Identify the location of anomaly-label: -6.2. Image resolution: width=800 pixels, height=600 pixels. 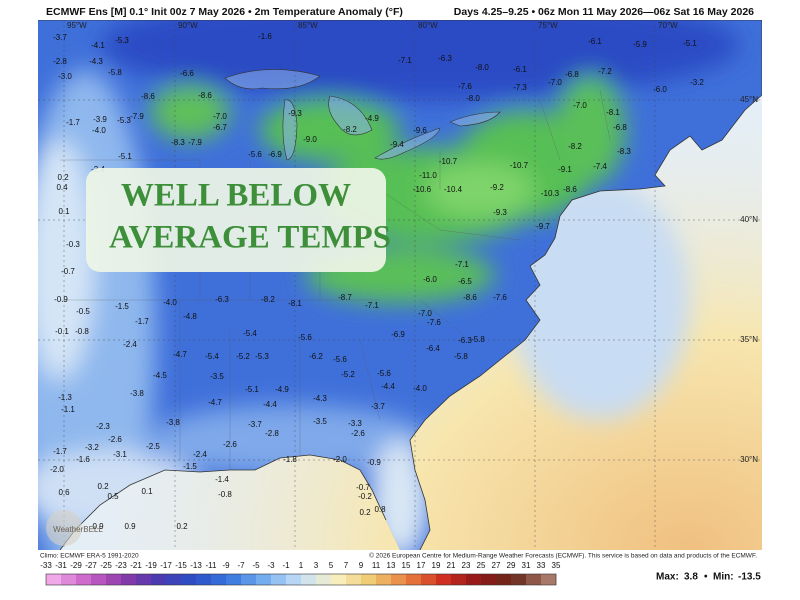
(316, 356).